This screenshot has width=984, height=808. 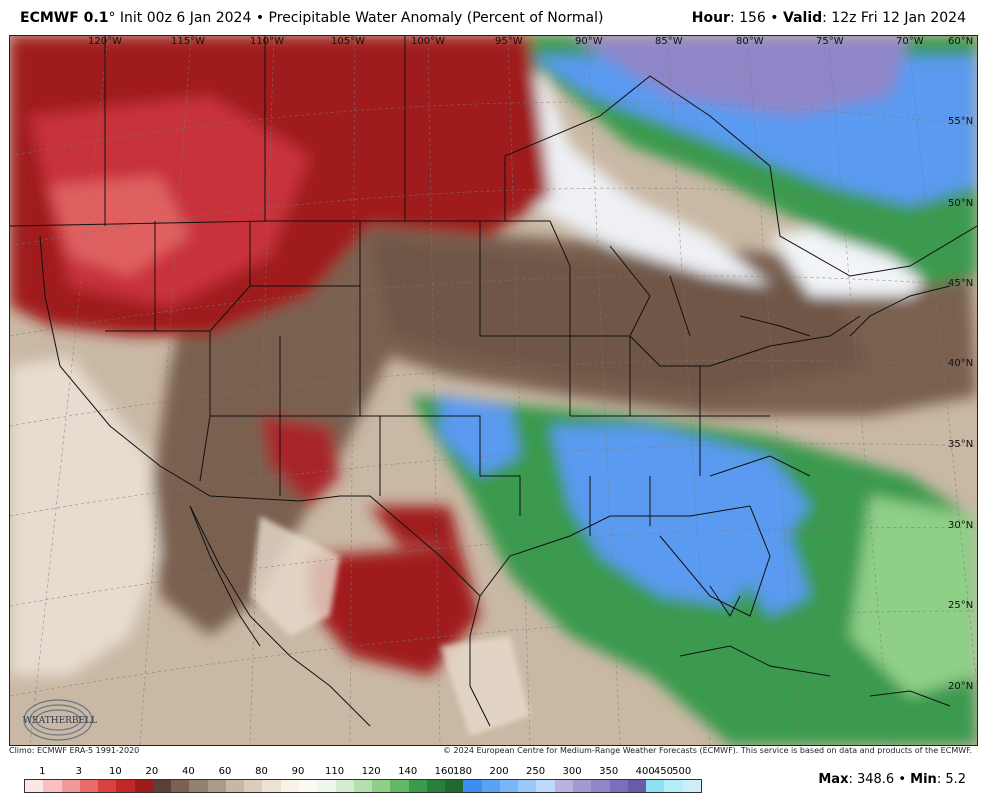 What do you see at coordinates (894, 18) in the screenshot?
I see `valid-value: : 12z Fri 12 Jan 2024` at bounding box center [894, 18].